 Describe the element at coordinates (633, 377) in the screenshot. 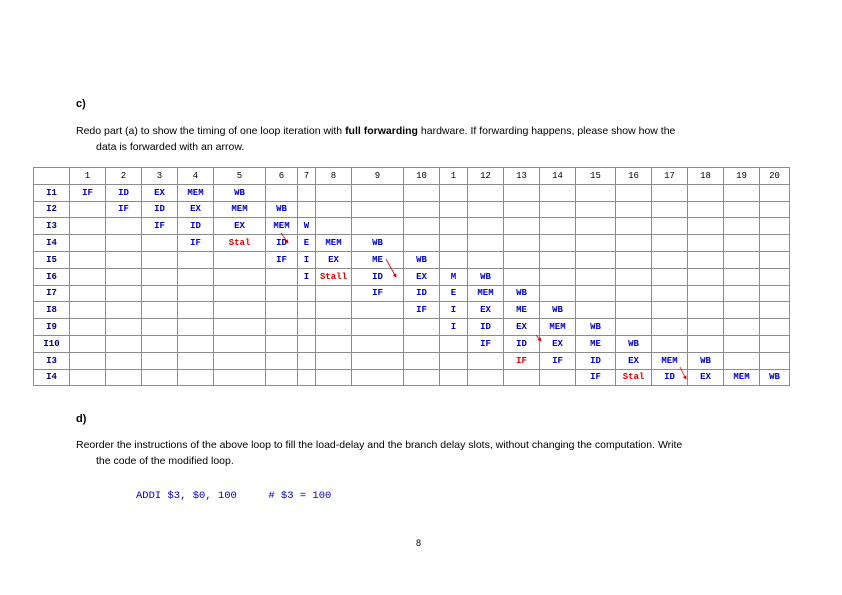

I see `stage-cell: Stal` at that location.